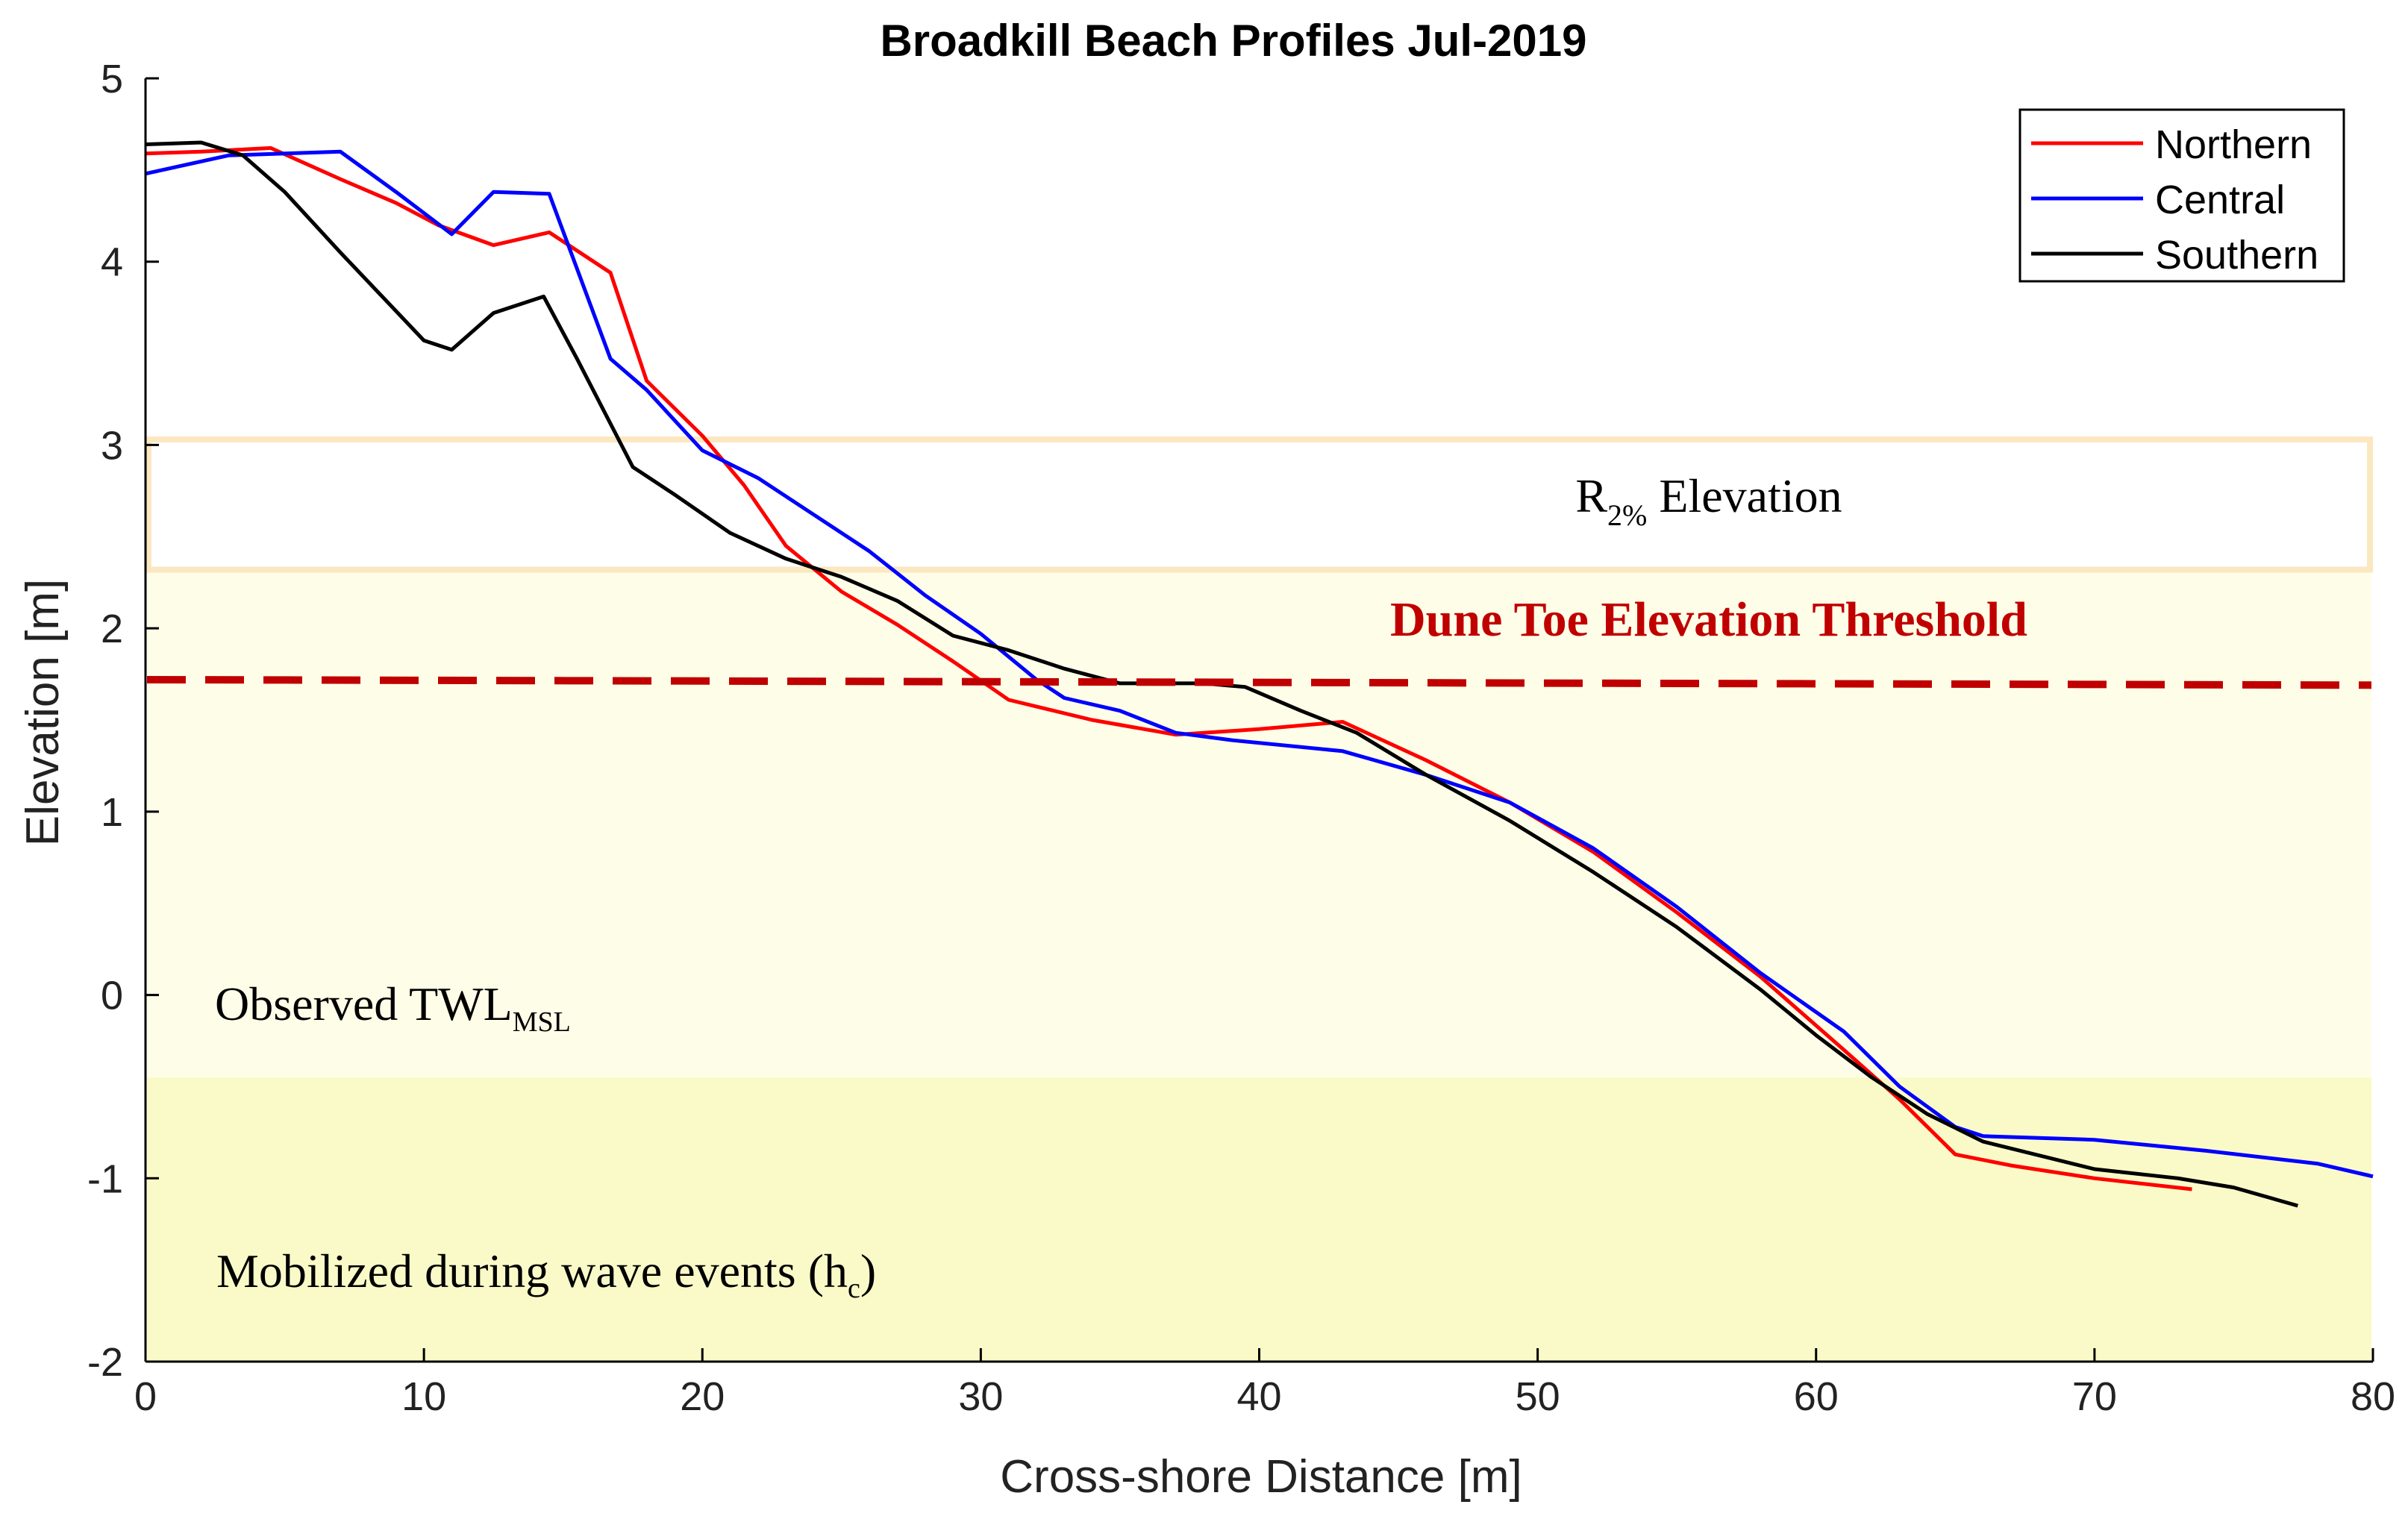  I want to click on x-tick-label: 60, so click(1816, 1396).